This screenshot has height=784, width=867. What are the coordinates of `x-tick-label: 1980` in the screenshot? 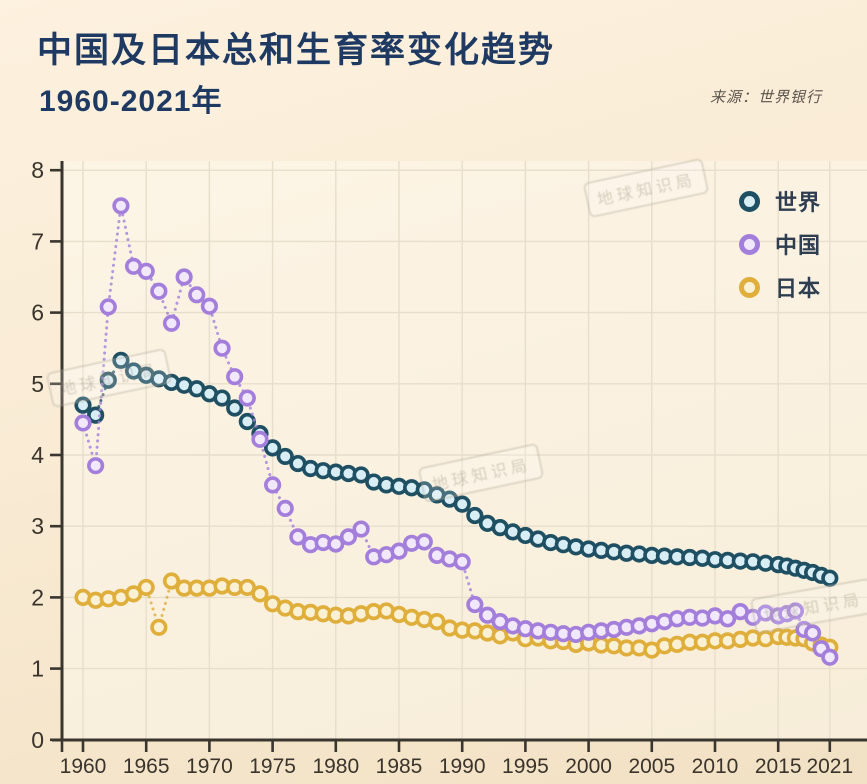 It's located at (335, 766).